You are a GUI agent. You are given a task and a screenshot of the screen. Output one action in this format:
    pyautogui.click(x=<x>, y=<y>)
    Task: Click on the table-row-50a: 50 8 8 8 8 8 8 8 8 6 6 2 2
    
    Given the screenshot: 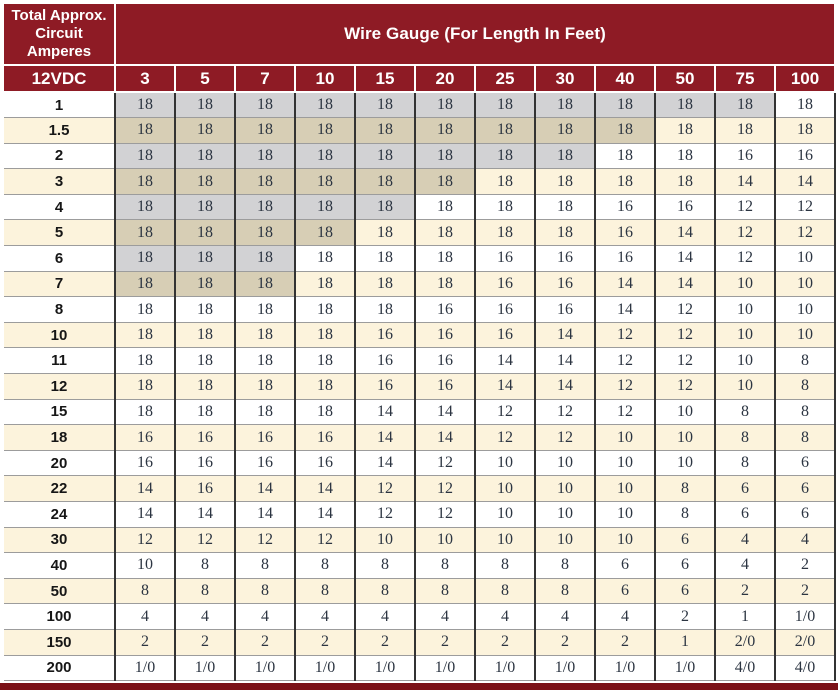 What is the action you would take?
    pyautogui.click(x=419, y=591)
    